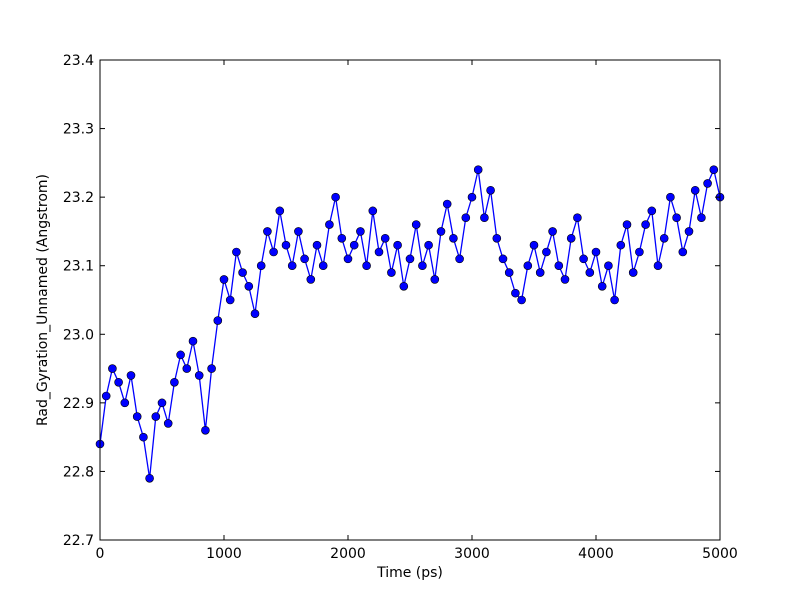  I want to click on x-tick-label: 5000, so click(720, 554).